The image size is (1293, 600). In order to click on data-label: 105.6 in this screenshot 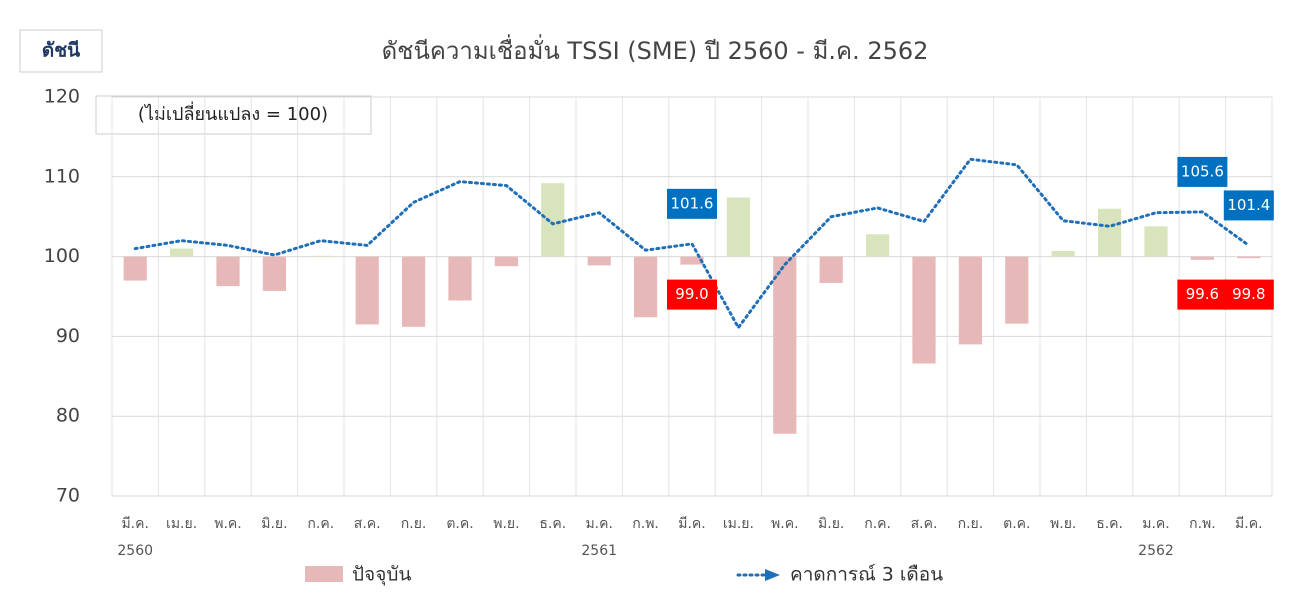, I will do `click(1202, 171)`.